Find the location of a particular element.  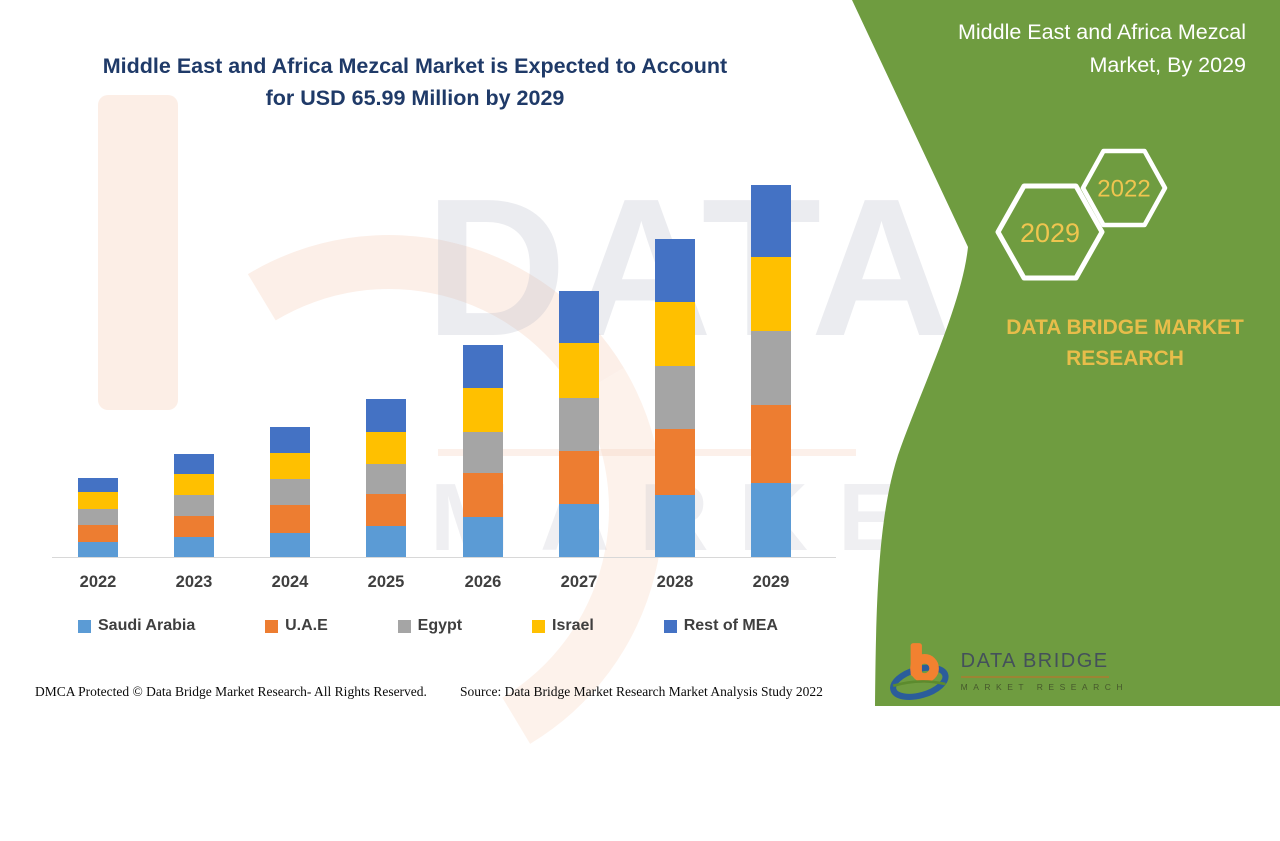

x-axis-label-2029: 2029 is located at coordinates (771, 582).